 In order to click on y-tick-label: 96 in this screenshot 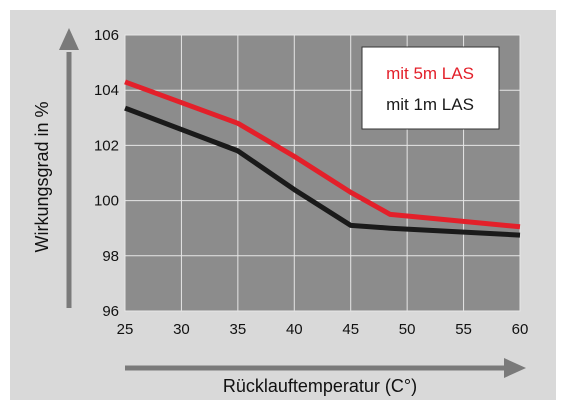, I will do `click(110, 311)`.